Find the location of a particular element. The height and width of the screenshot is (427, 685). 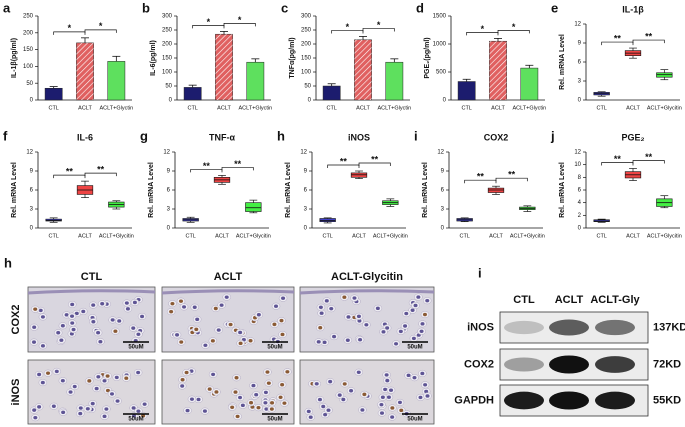

bar-hatch is located at coordinates (224, 67).